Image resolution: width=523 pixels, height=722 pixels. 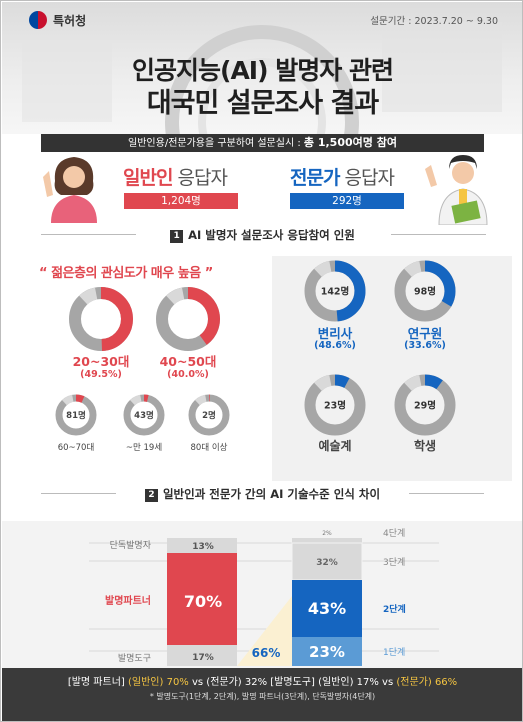 I want to click on survey-period: 설문기간 : 2023.7.20 ~ 9.30, so click(x=434, y=21).